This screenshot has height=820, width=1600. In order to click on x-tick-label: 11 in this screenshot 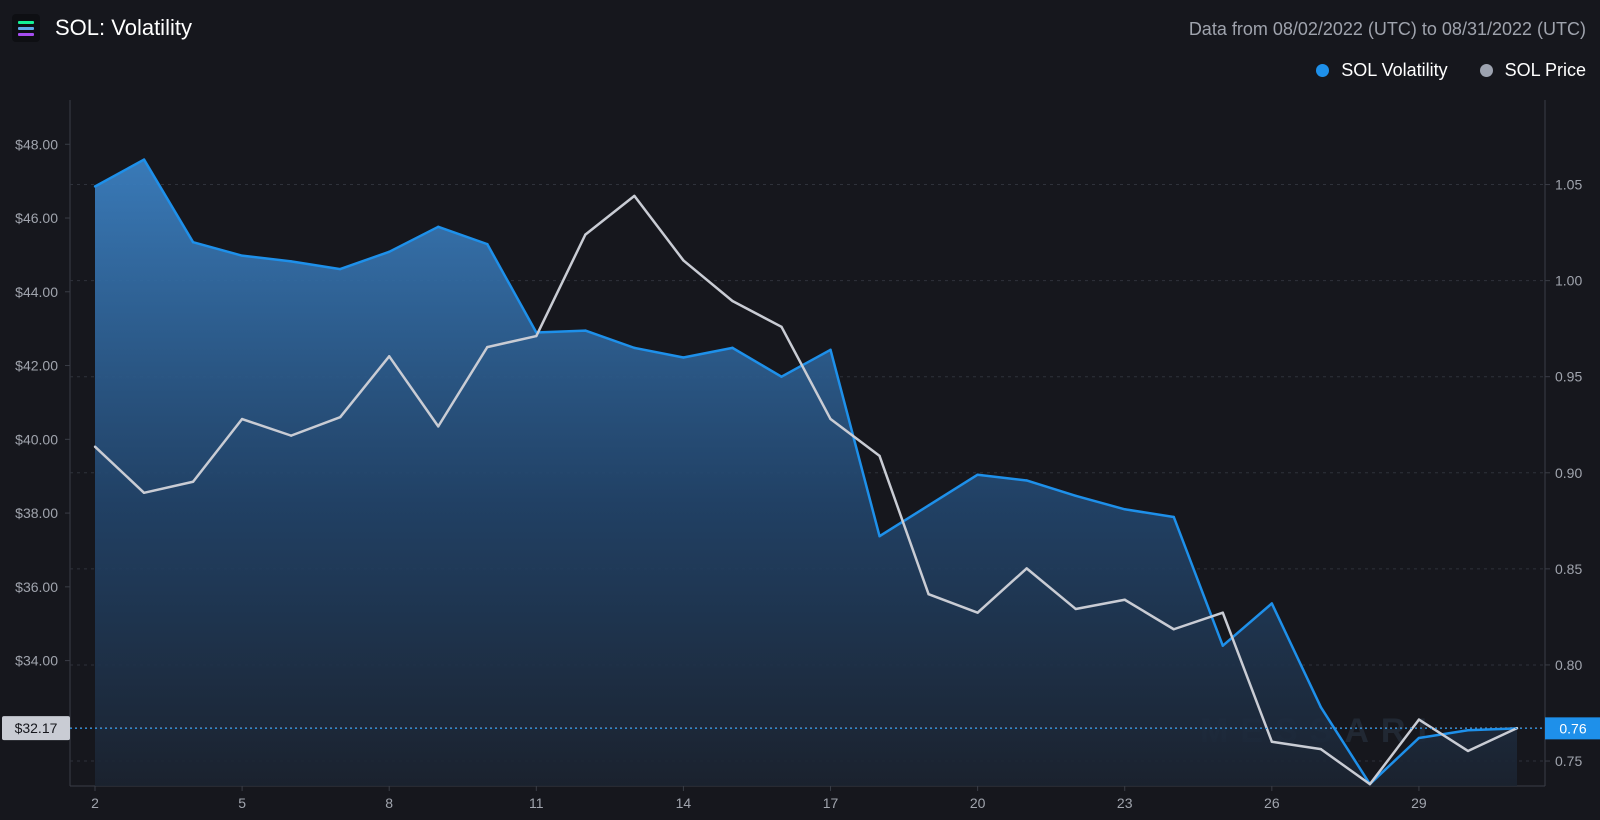, I will do `click(536, 803)`.